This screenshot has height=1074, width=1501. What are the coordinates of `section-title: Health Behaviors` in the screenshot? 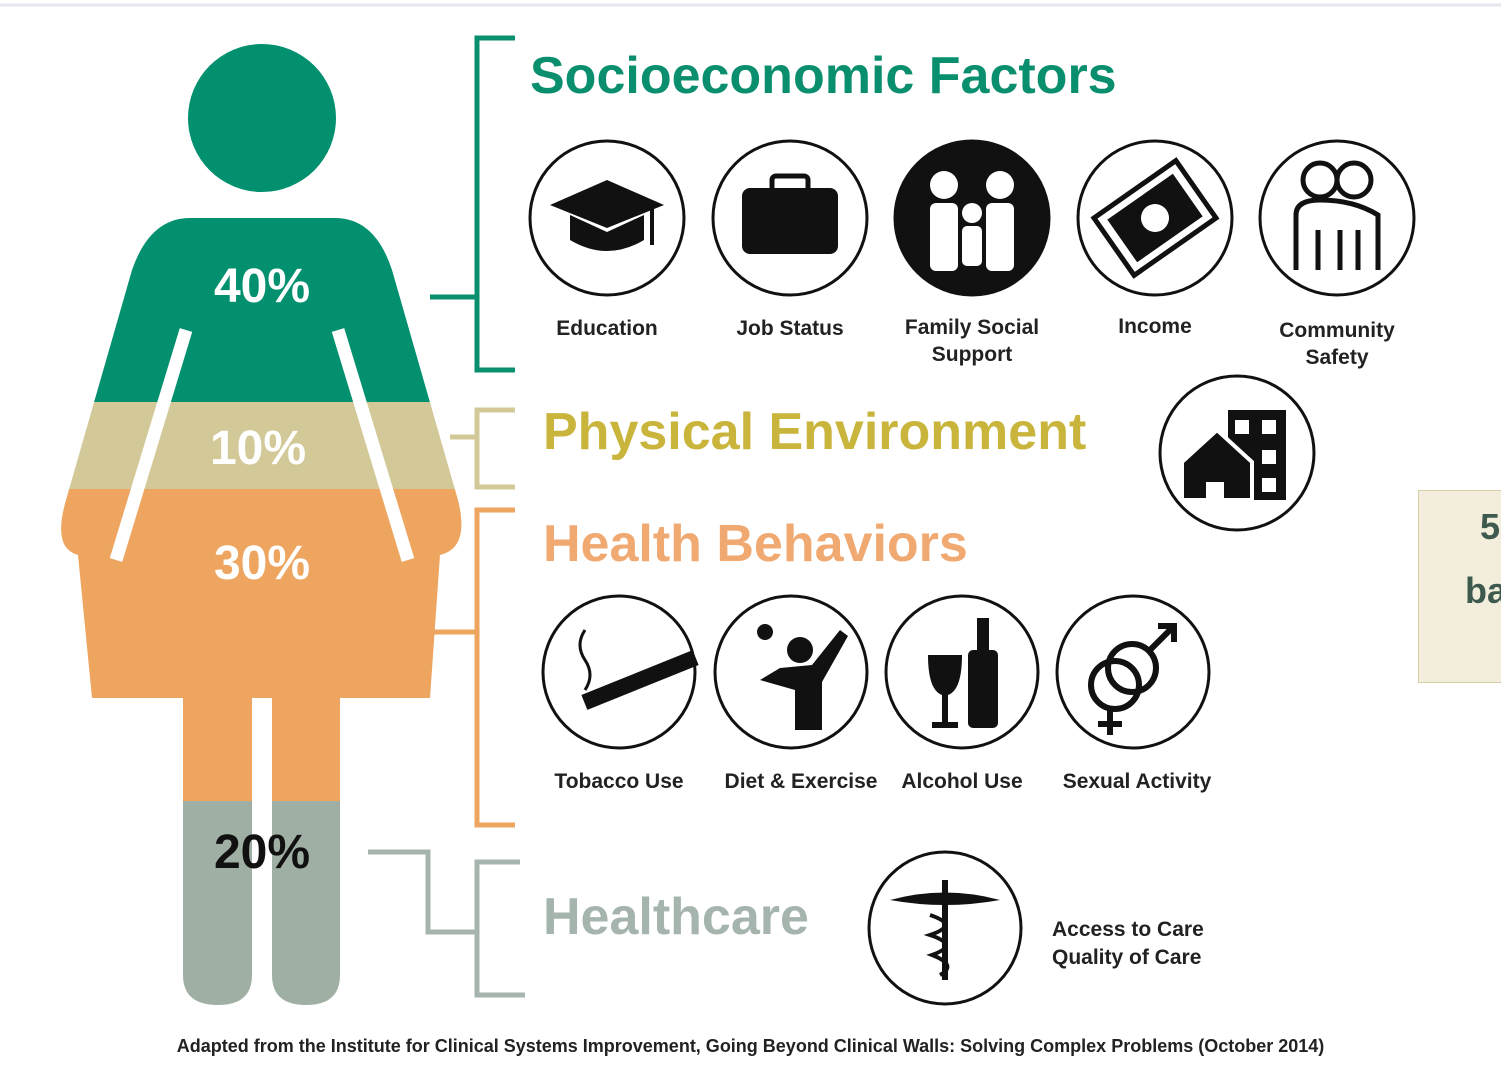 It's located at (755, 544).